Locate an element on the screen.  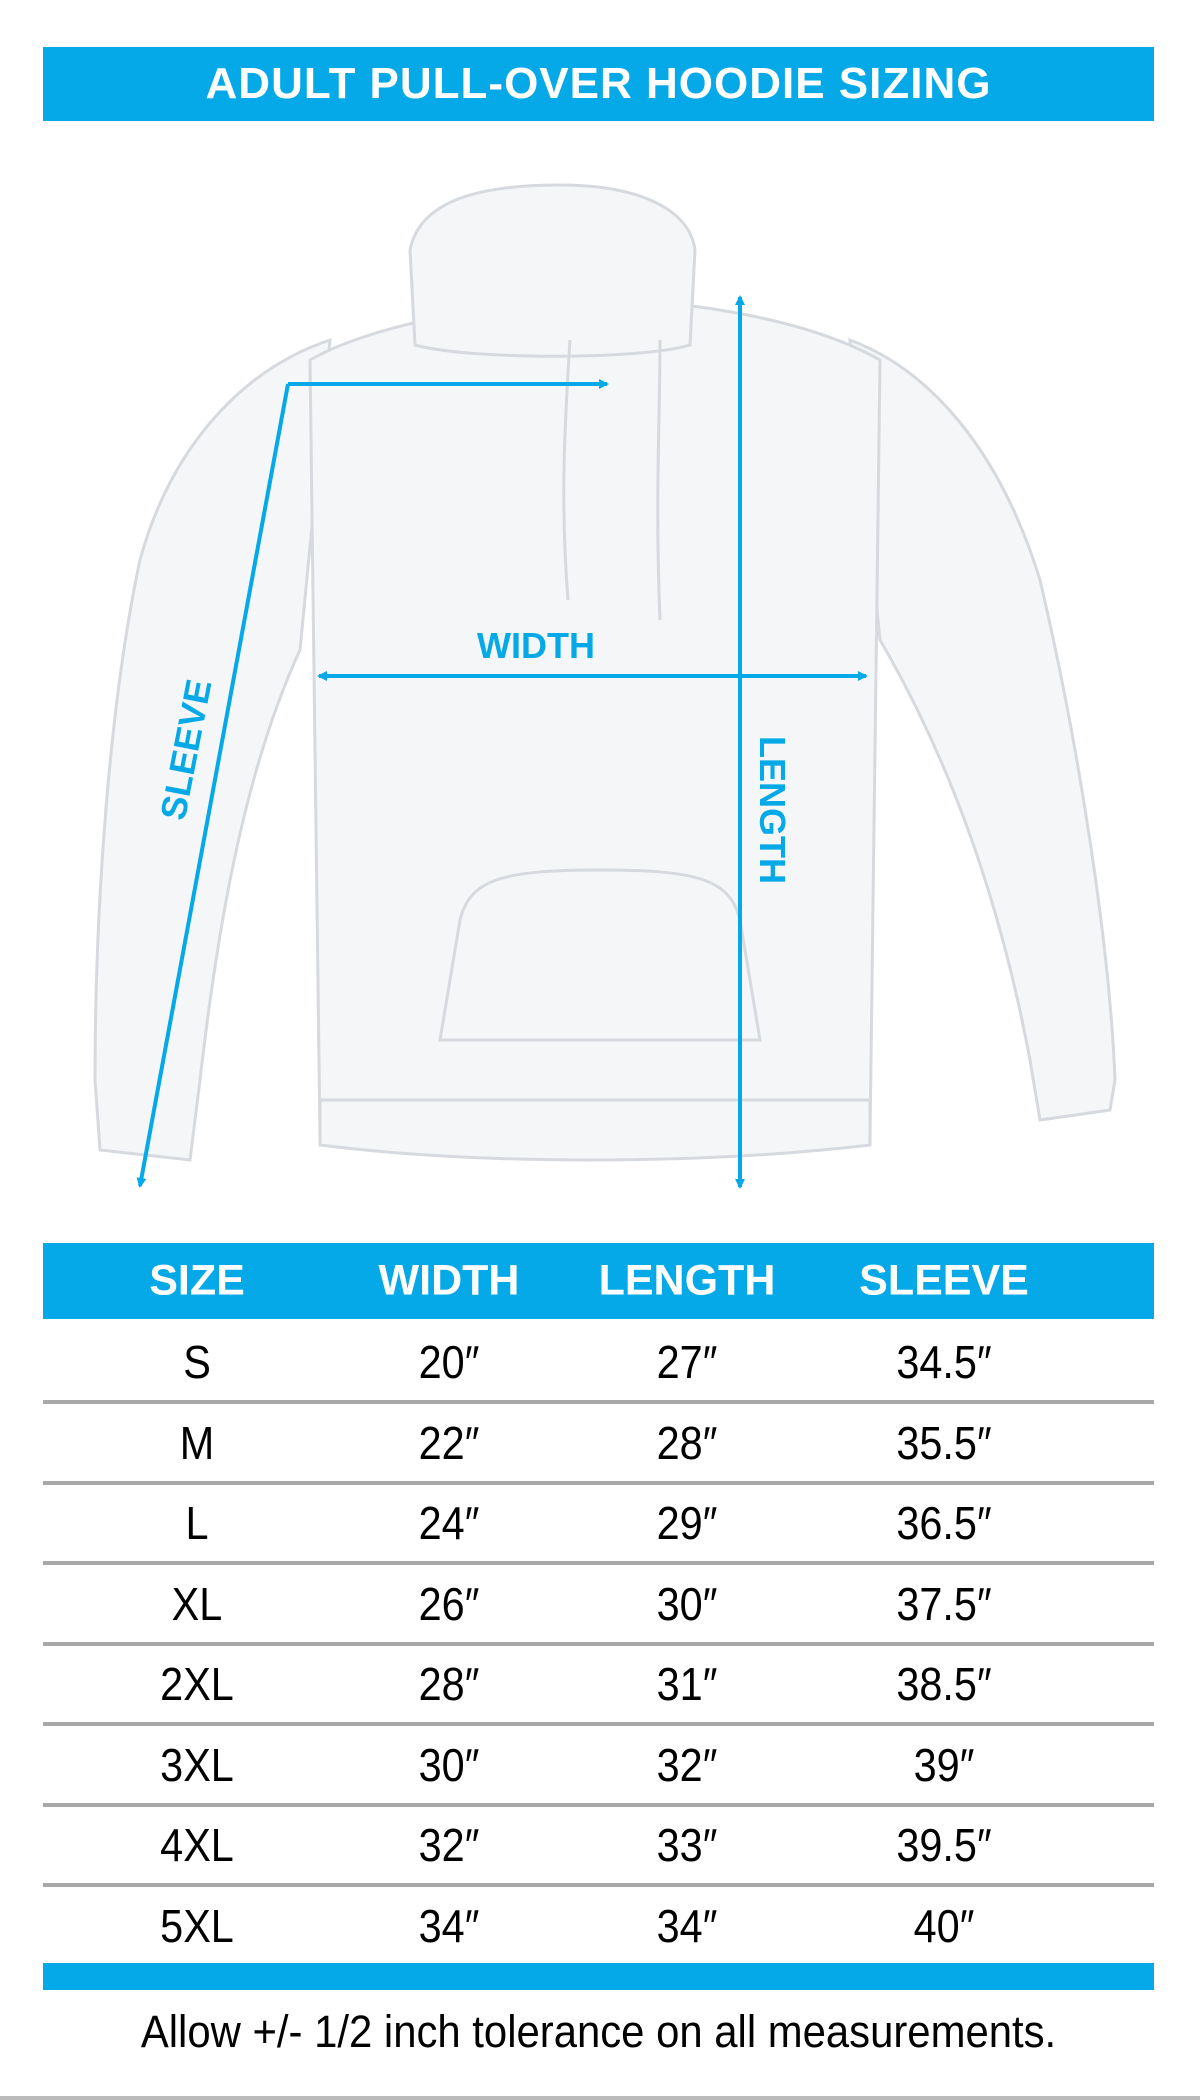
table-row: S 20″ 27″ 34.5″ is located at coordinates (598, 1362).